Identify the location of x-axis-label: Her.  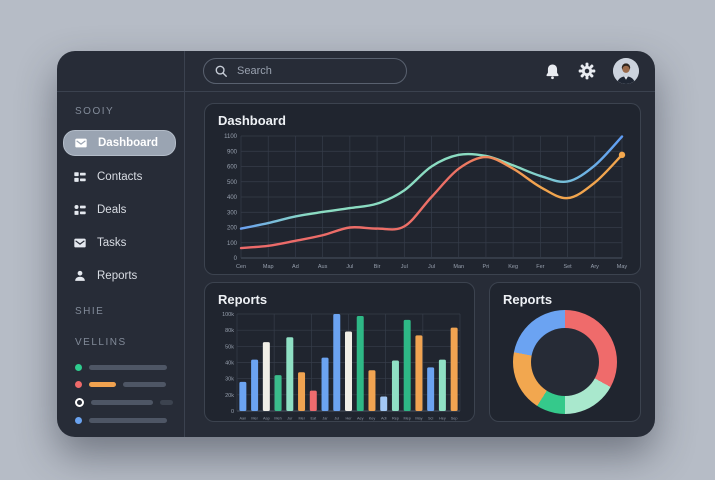
(348, 419).